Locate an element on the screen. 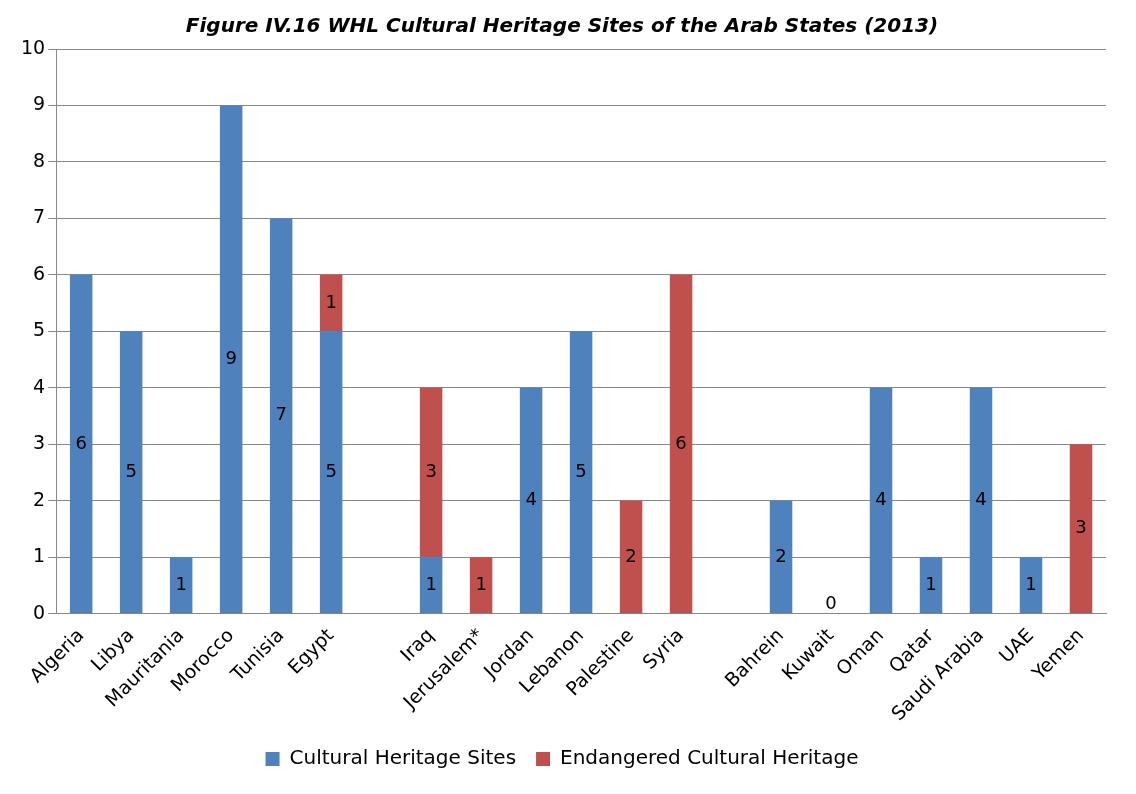 The image size is (1136, 794). data-label: 0 is located at coordinates (831, 603).